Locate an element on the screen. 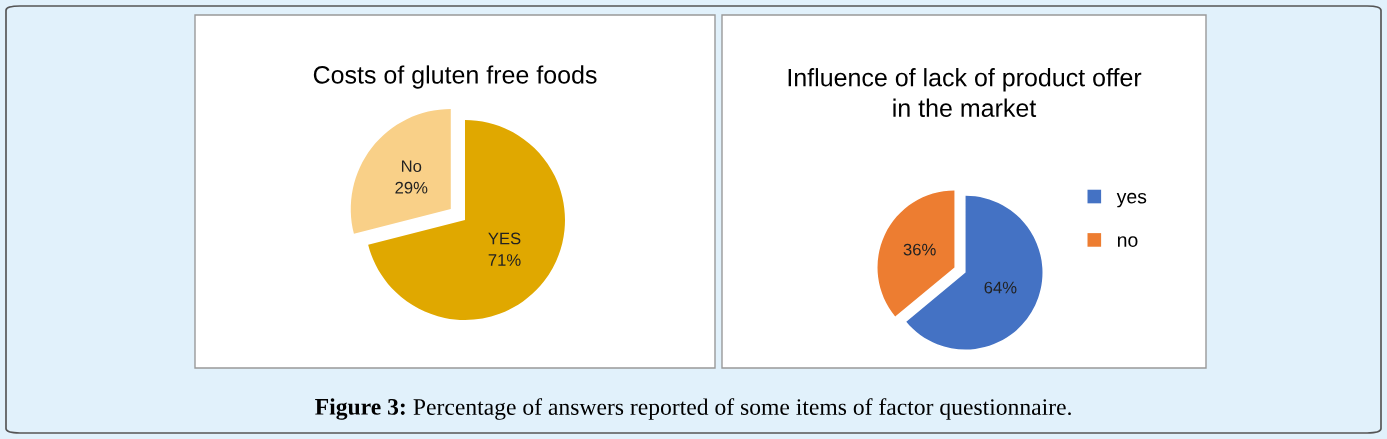 This screenshot has width=1387, height=439. data-label: 64% is located at coordinates (1000, 287).